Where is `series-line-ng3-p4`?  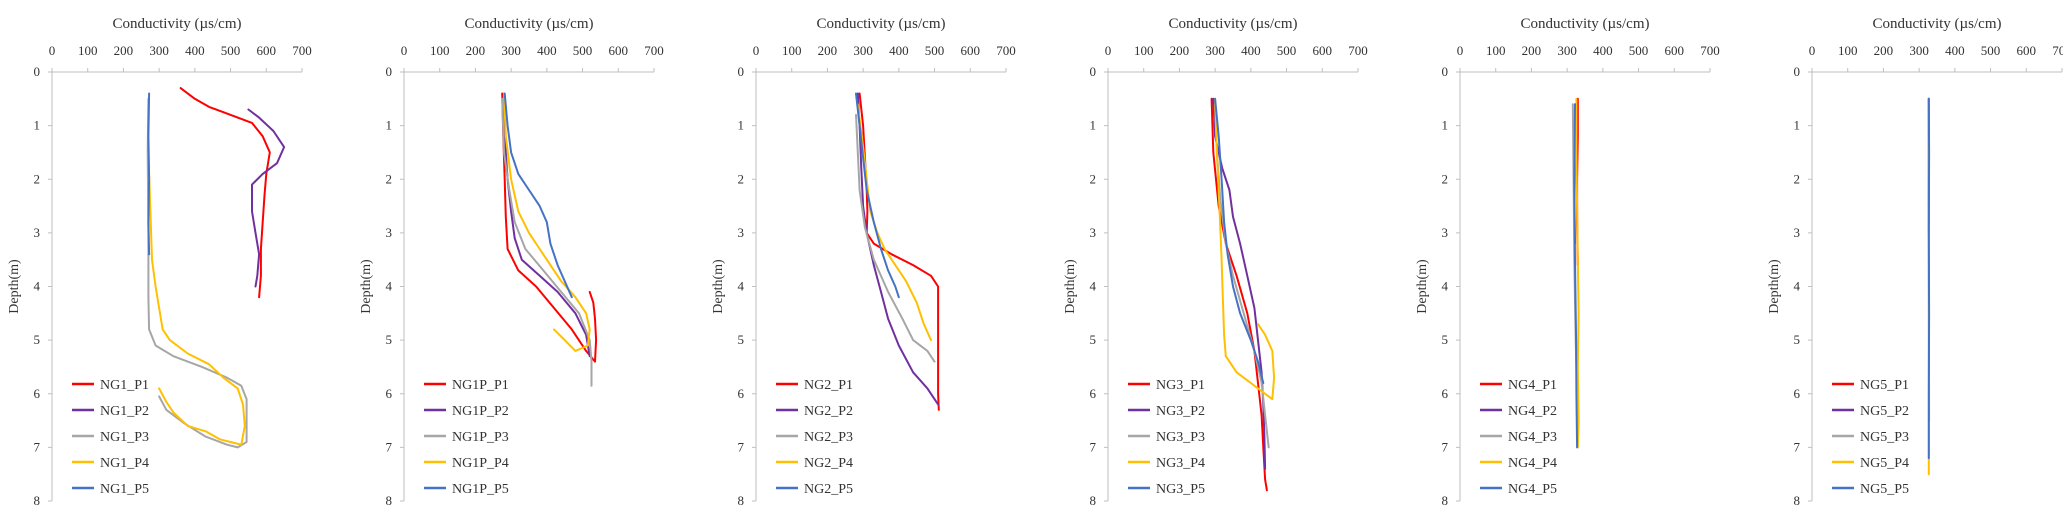
series-line-ng3-p4 is located at coordinates (1245, 249).